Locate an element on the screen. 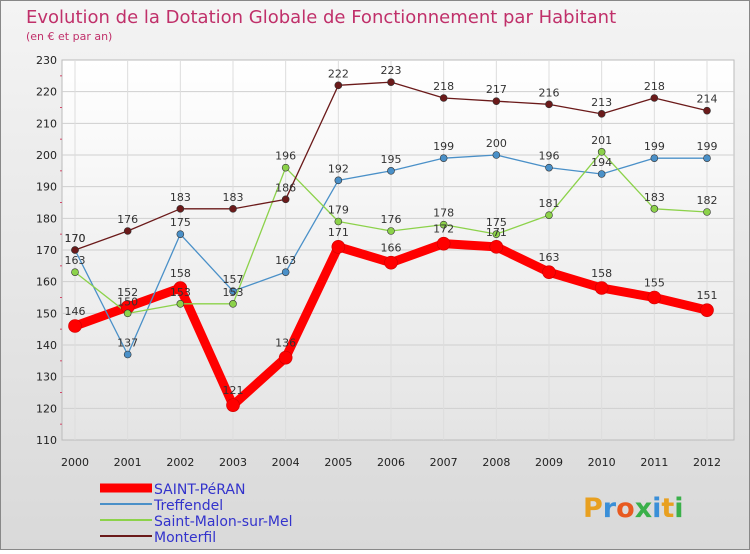  data-label: 170 is located at coordinates (75, 238).